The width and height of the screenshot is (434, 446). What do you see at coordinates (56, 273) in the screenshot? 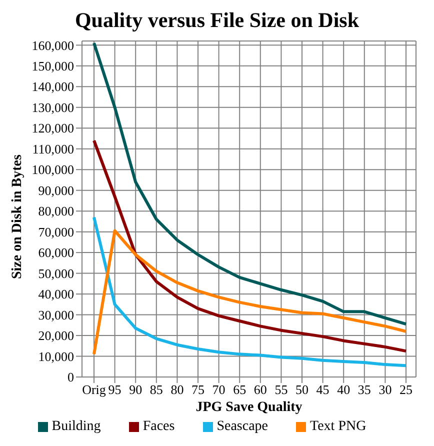
I see `y-tick-label: 50,000` at bounding box center [56, 273].